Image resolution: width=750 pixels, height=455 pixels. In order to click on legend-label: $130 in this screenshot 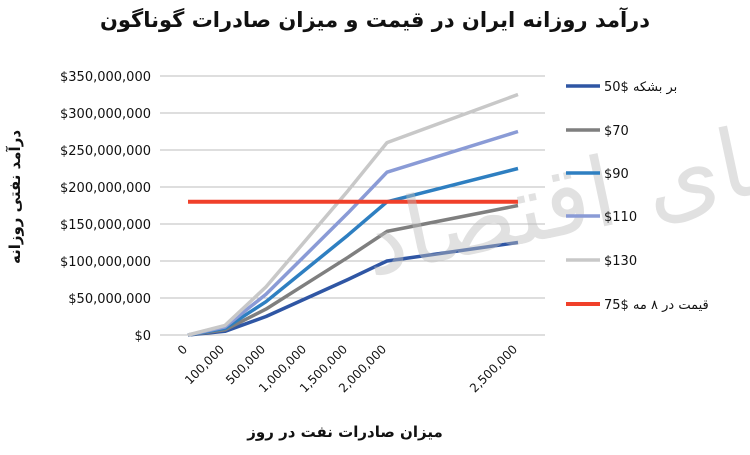, I will do `click(620, 261)`.